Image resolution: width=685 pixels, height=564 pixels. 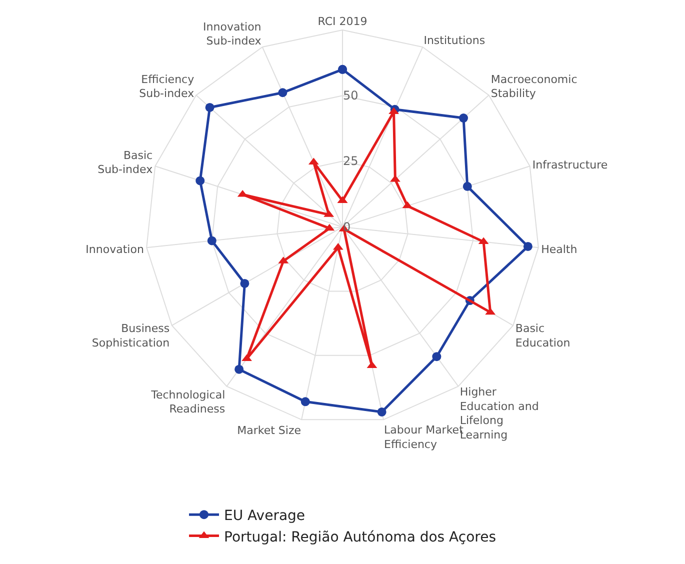 I want to click on y-tick-label: 25, so click(x=350, y=161).